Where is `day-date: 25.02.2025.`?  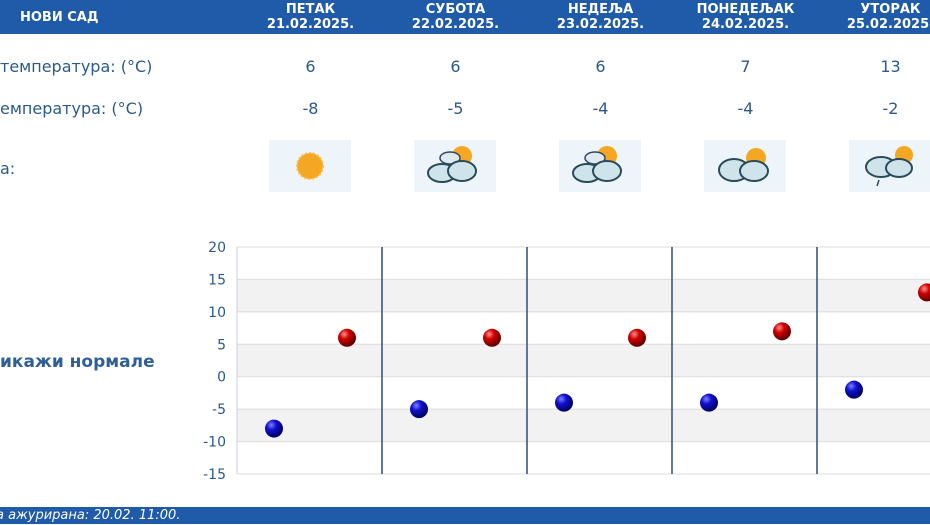
day-date: 25.02.2025. is located at coordinates (888, 24).